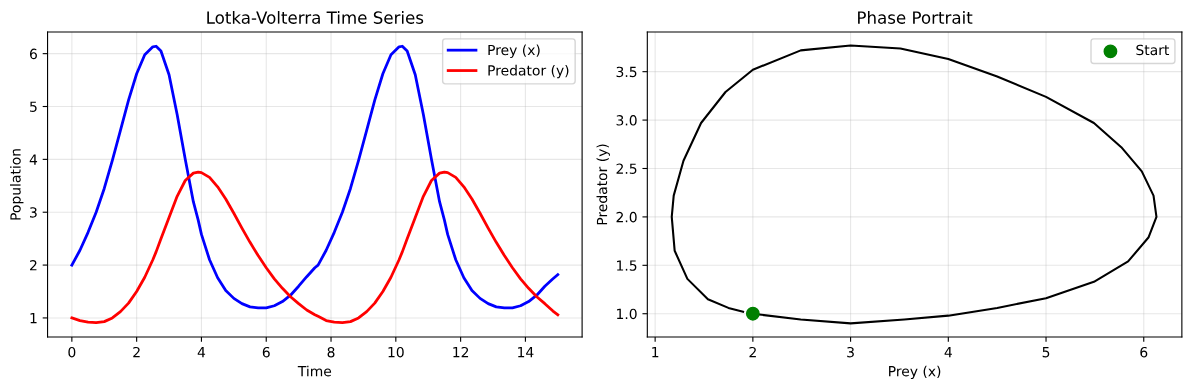  Describe the element at coordinates (396, 352) in the screenshot. I see `x-tick-label: 10` at that location.